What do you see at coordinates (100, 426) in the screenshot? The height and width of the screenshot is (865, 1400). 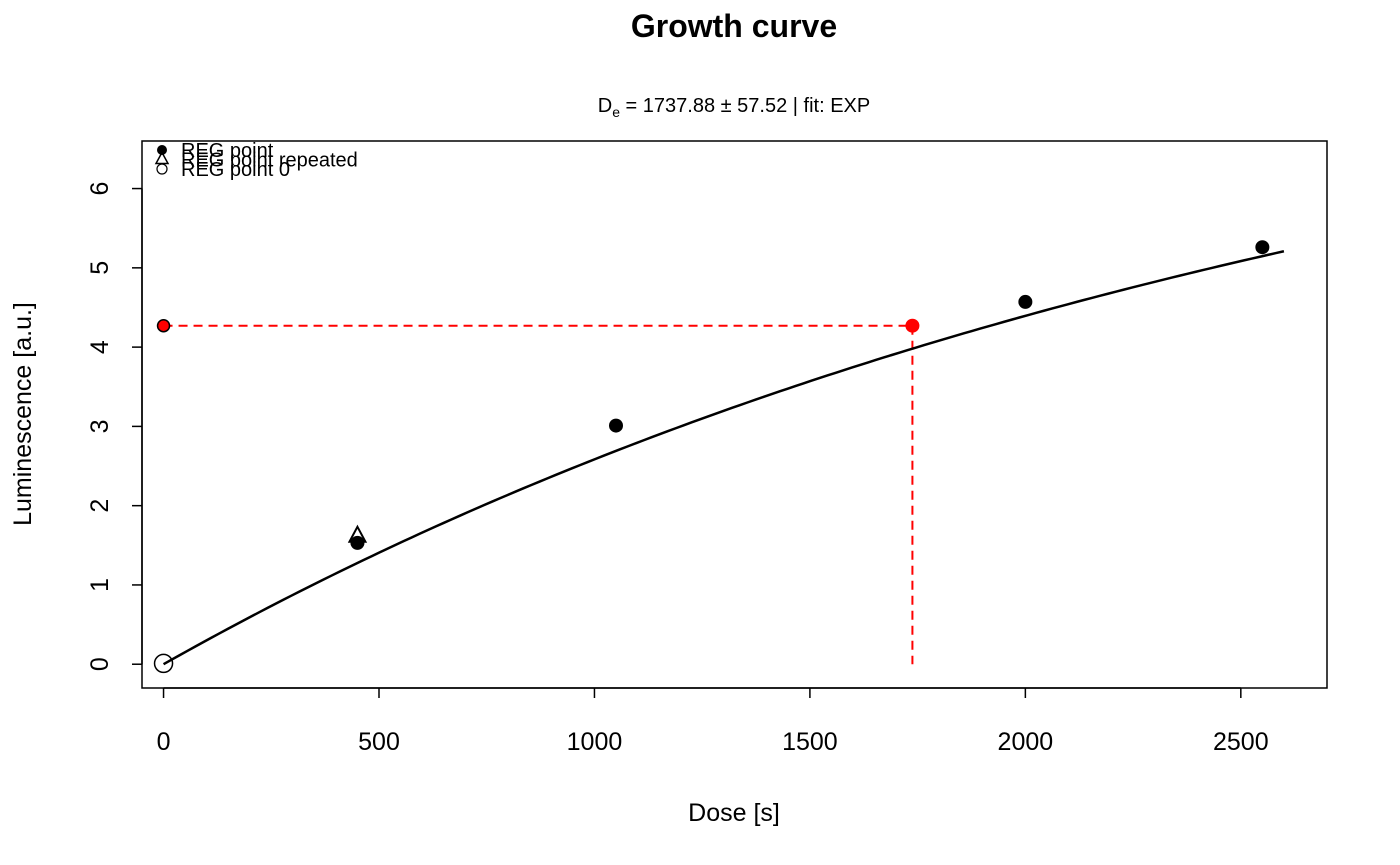 I see `y-tick-label: 3` at bounding box center [100, 426].